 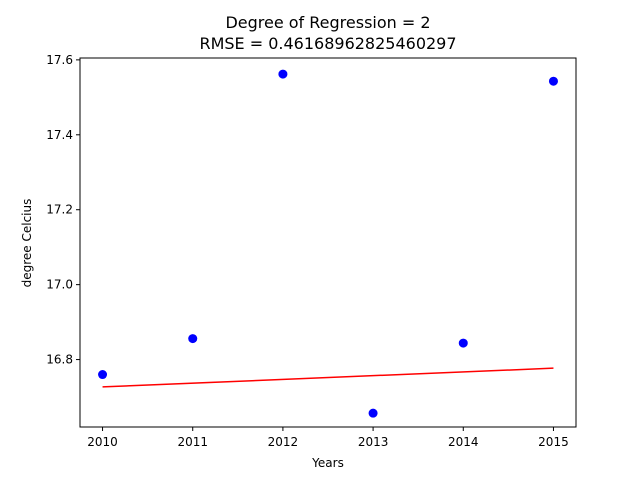 What do you see at coordinates (327, 43) in the screenshot?
I see `chart-title-line2: RMSE = 0.46168962825460297` at bounding box center [327, 43].